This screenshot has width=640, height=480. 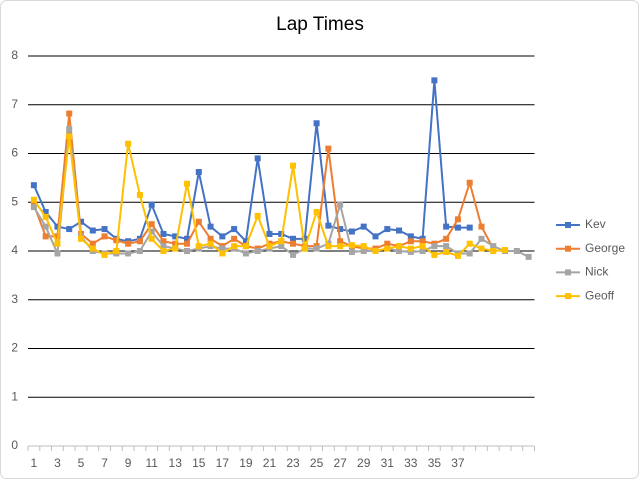 What do you see at coordinates (128, 463) in the screenshot?
I see `x-tick-label: 9` at bounding box center [128, 463].